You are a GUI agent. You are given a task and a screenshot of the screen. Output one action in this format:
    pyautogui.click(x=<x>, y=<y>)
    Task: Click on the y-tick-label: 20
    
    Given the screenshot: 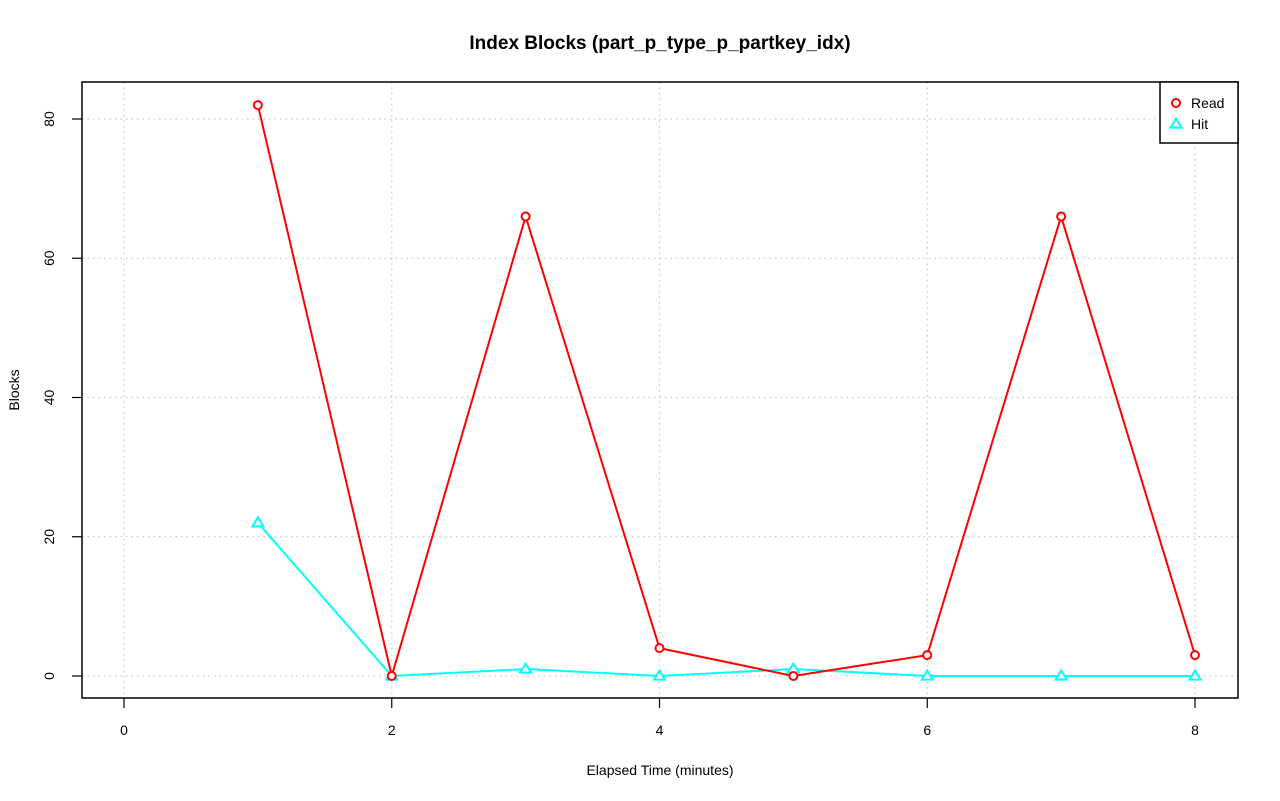 What is the action you would take?
    pyautogui.click(x=49, y=537)
    